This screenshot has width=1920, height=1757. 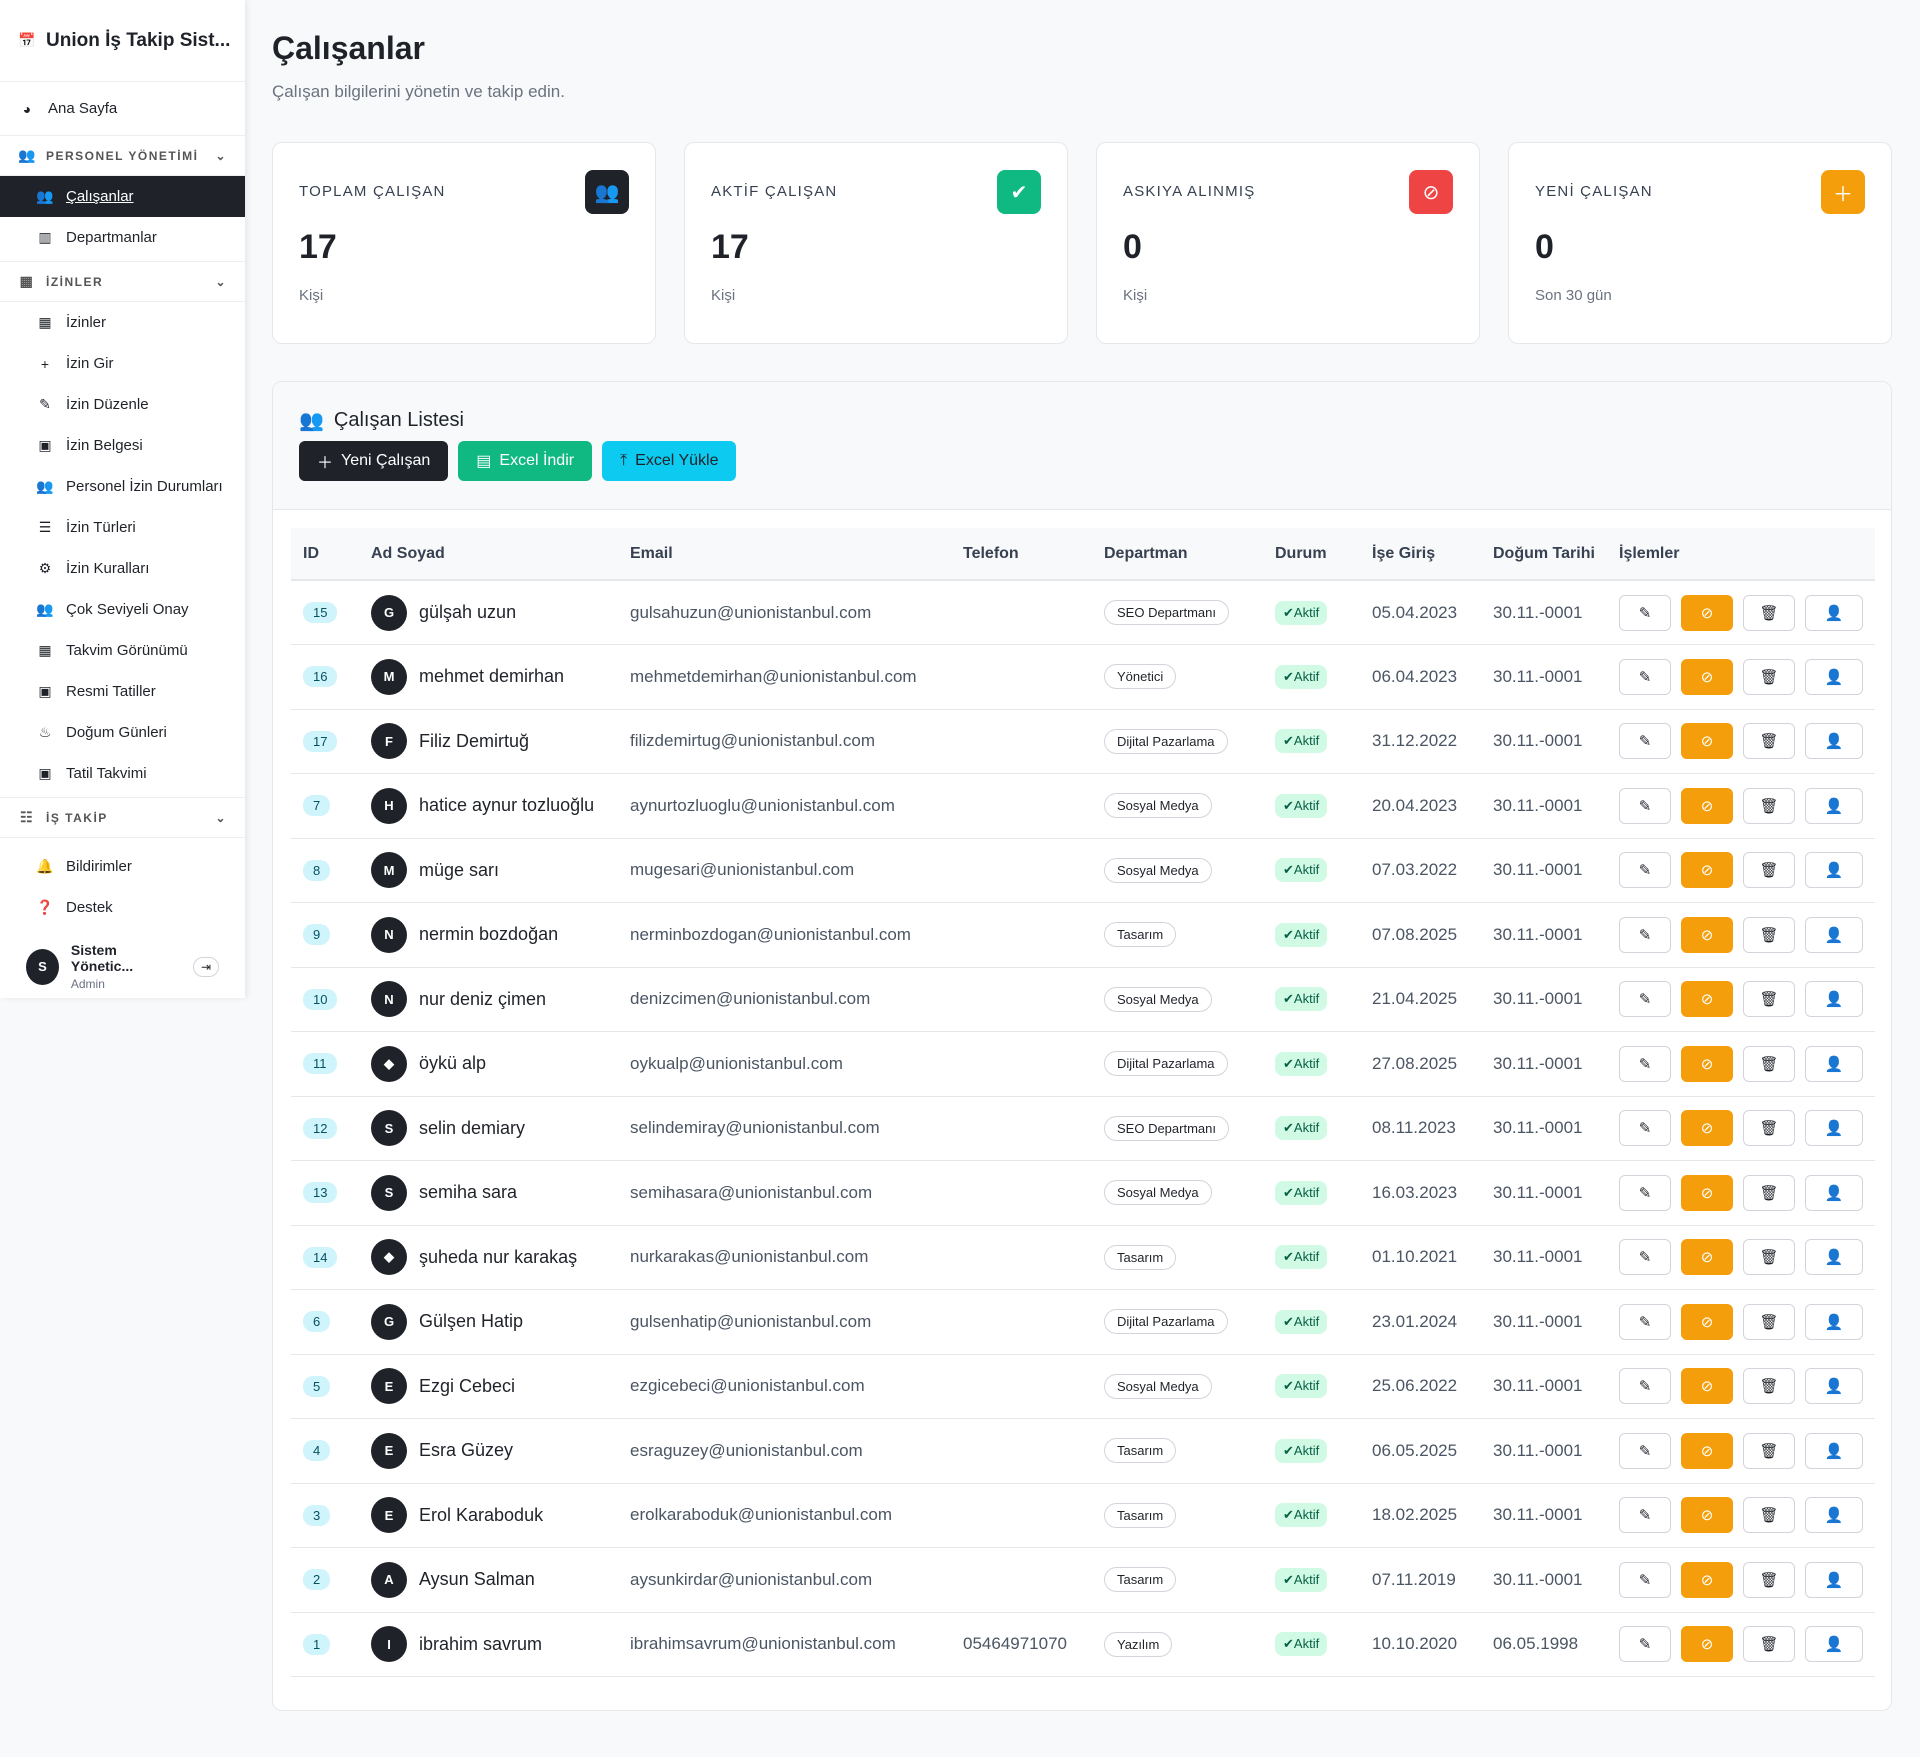 I want to click on column-header: Doğum Tarihi, so click(x=1544, y=554).